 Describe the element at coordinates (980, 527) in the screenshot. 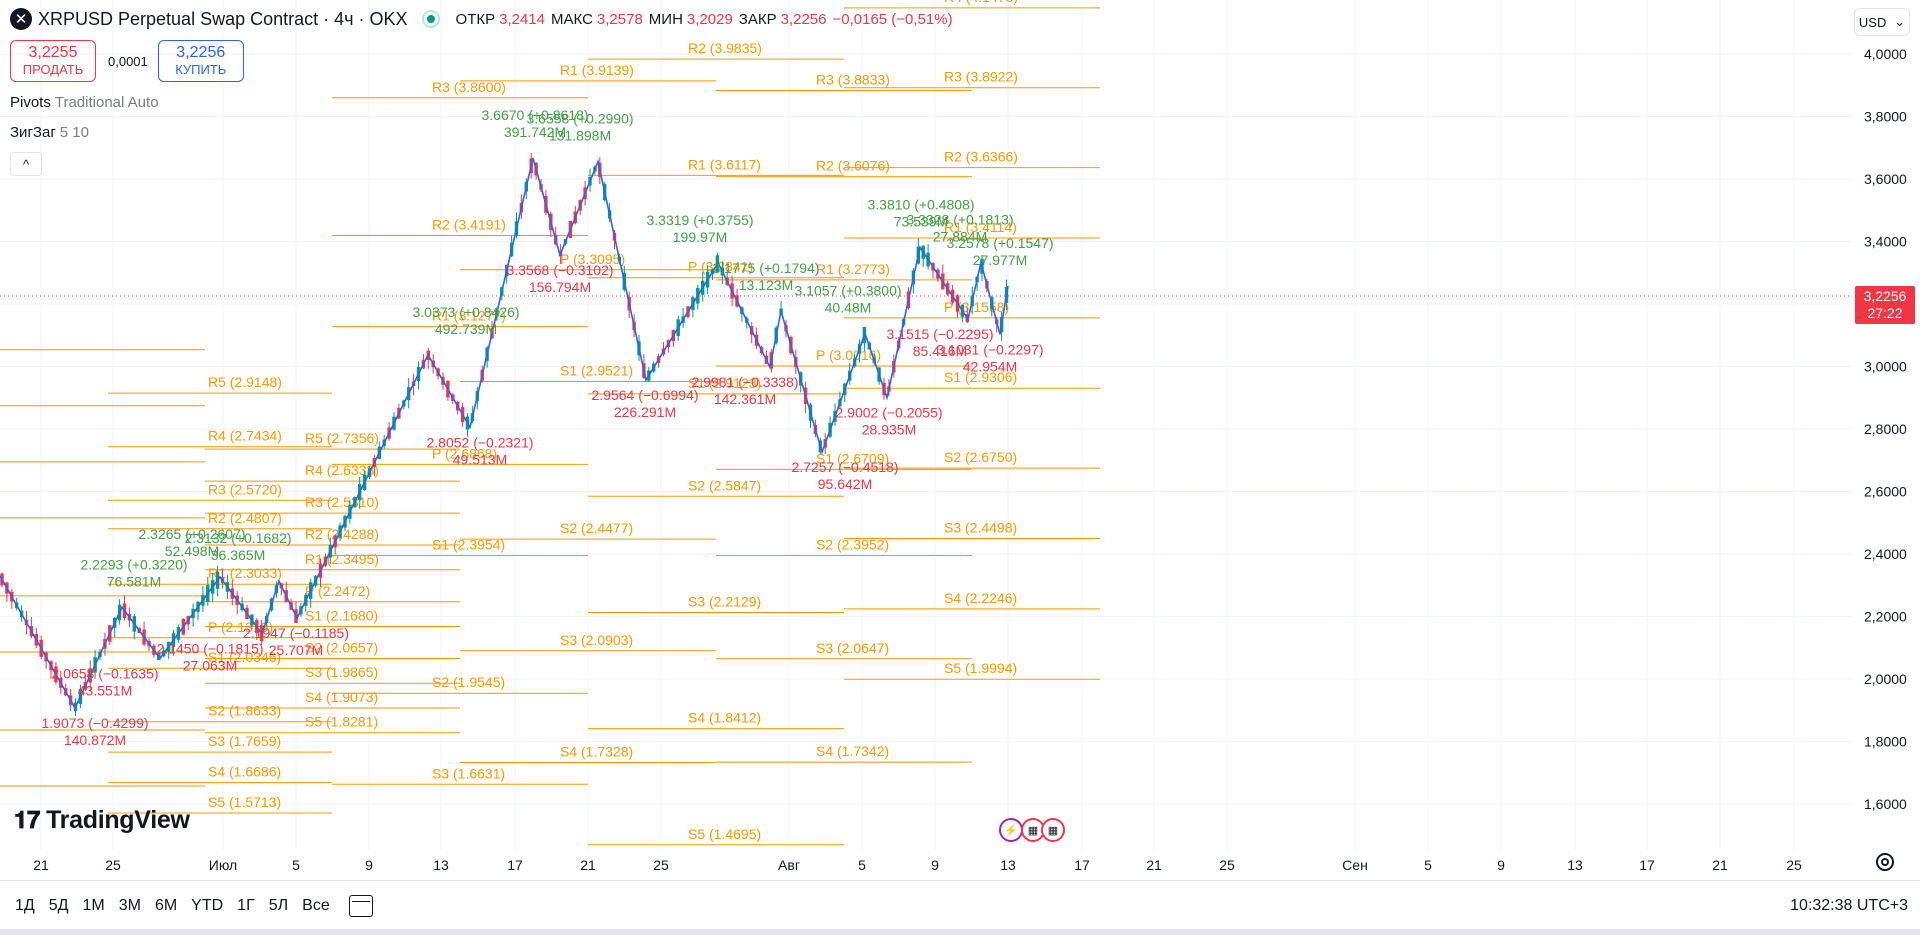

I see `pivot-level-label: S3 (2.4498)` at that location.